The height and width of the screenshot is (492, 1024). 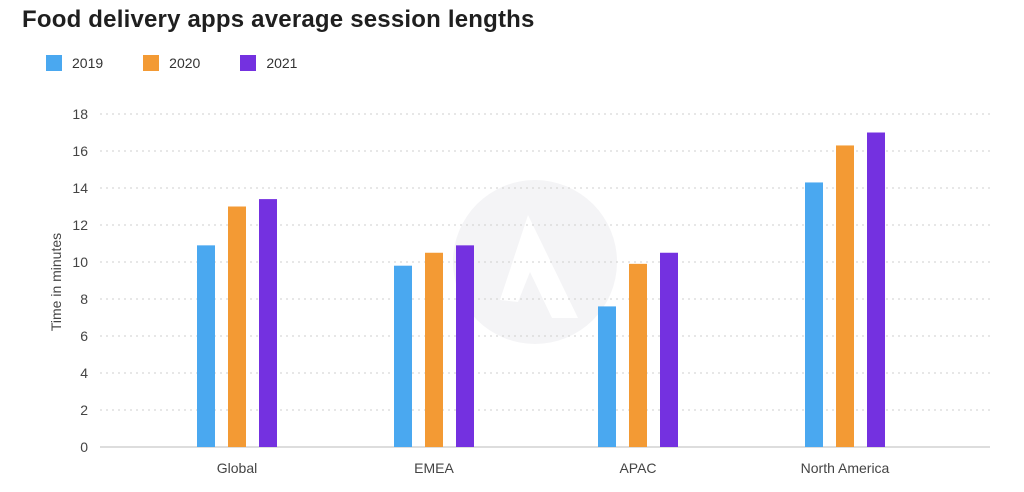 I want to click on bar-global-2021, so click(x=268, y=323).